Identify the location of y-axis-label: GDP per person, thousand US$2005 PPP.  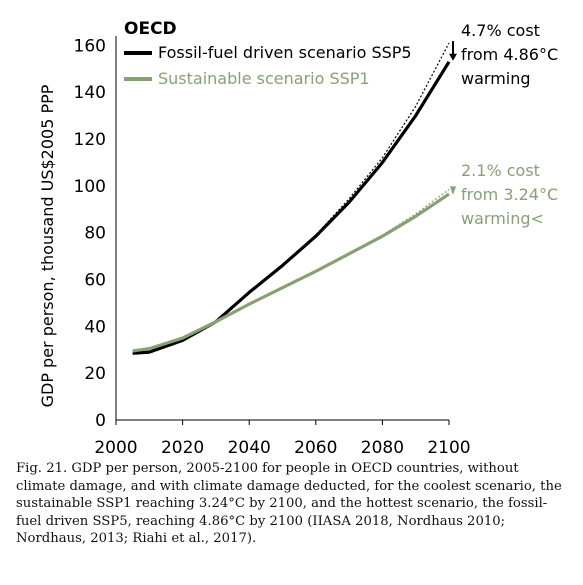
(47, 245).